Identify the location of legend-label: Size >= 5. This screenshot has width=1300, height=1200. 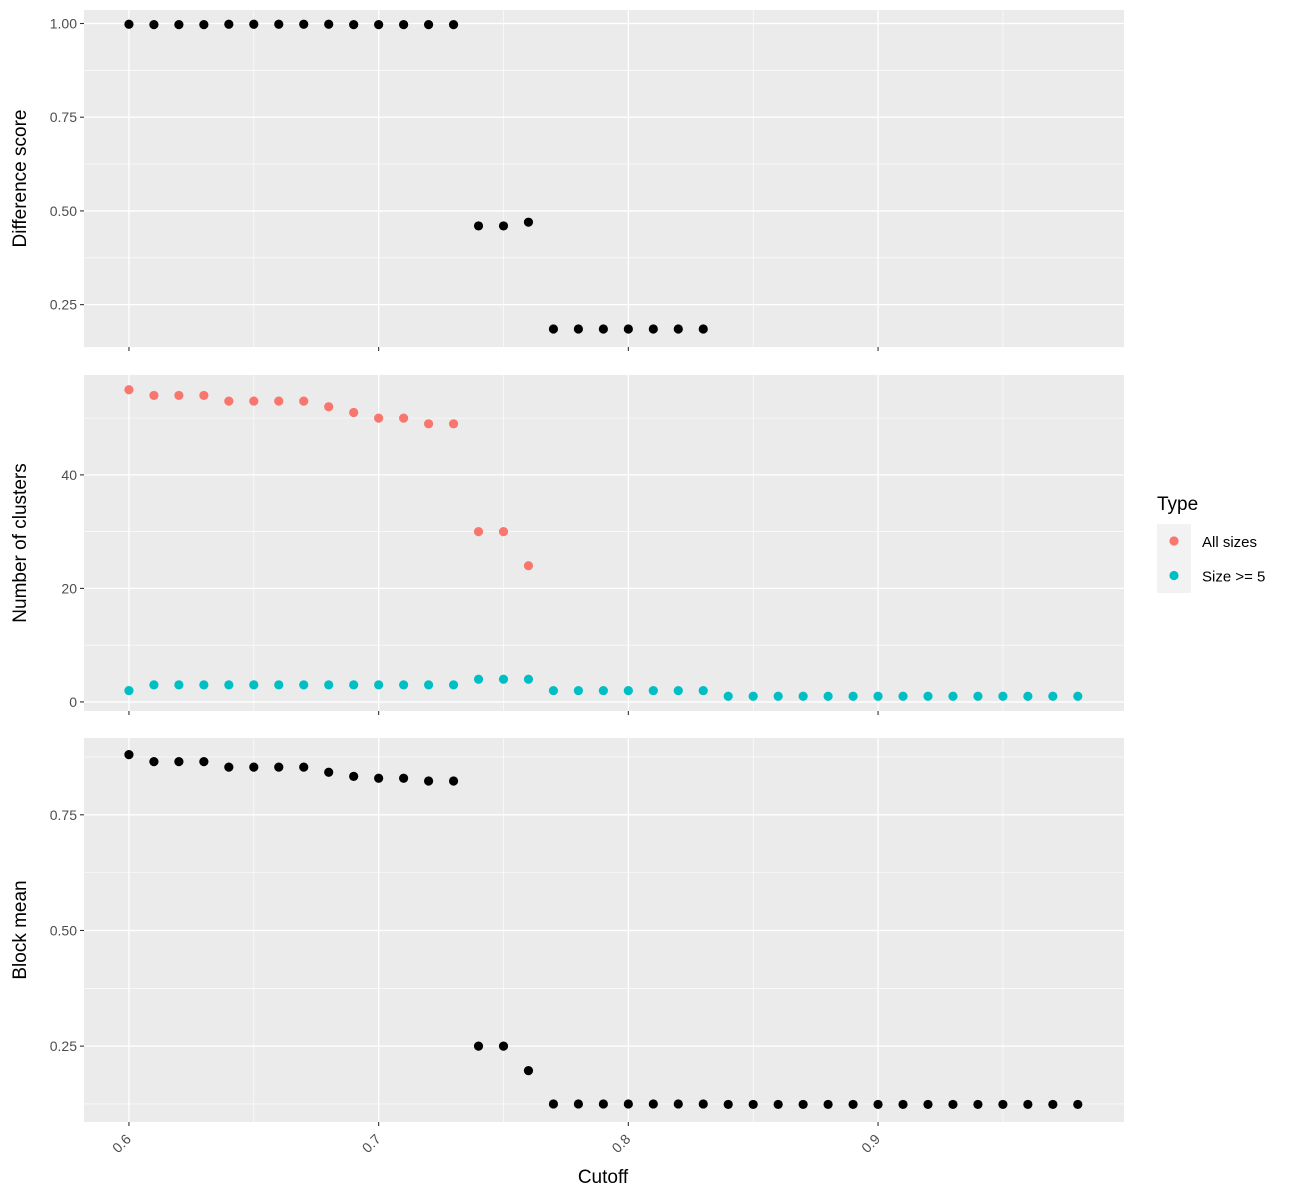
(1233, 577).